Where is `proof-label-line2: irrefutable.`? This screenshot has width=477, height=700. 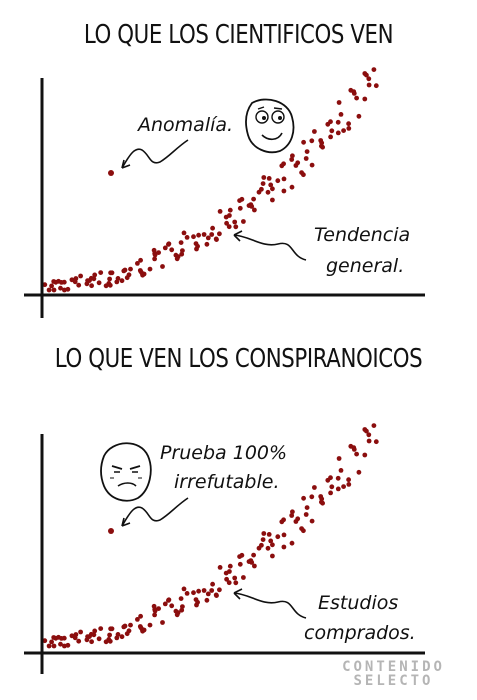
proof-label-line2: irrefutable. is located at coordinates (227, 482).